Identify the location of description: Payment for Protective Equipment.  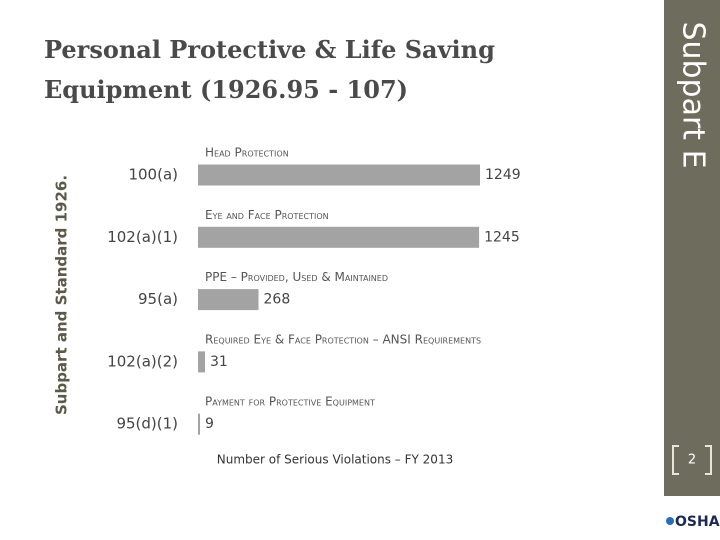
(290, 402).